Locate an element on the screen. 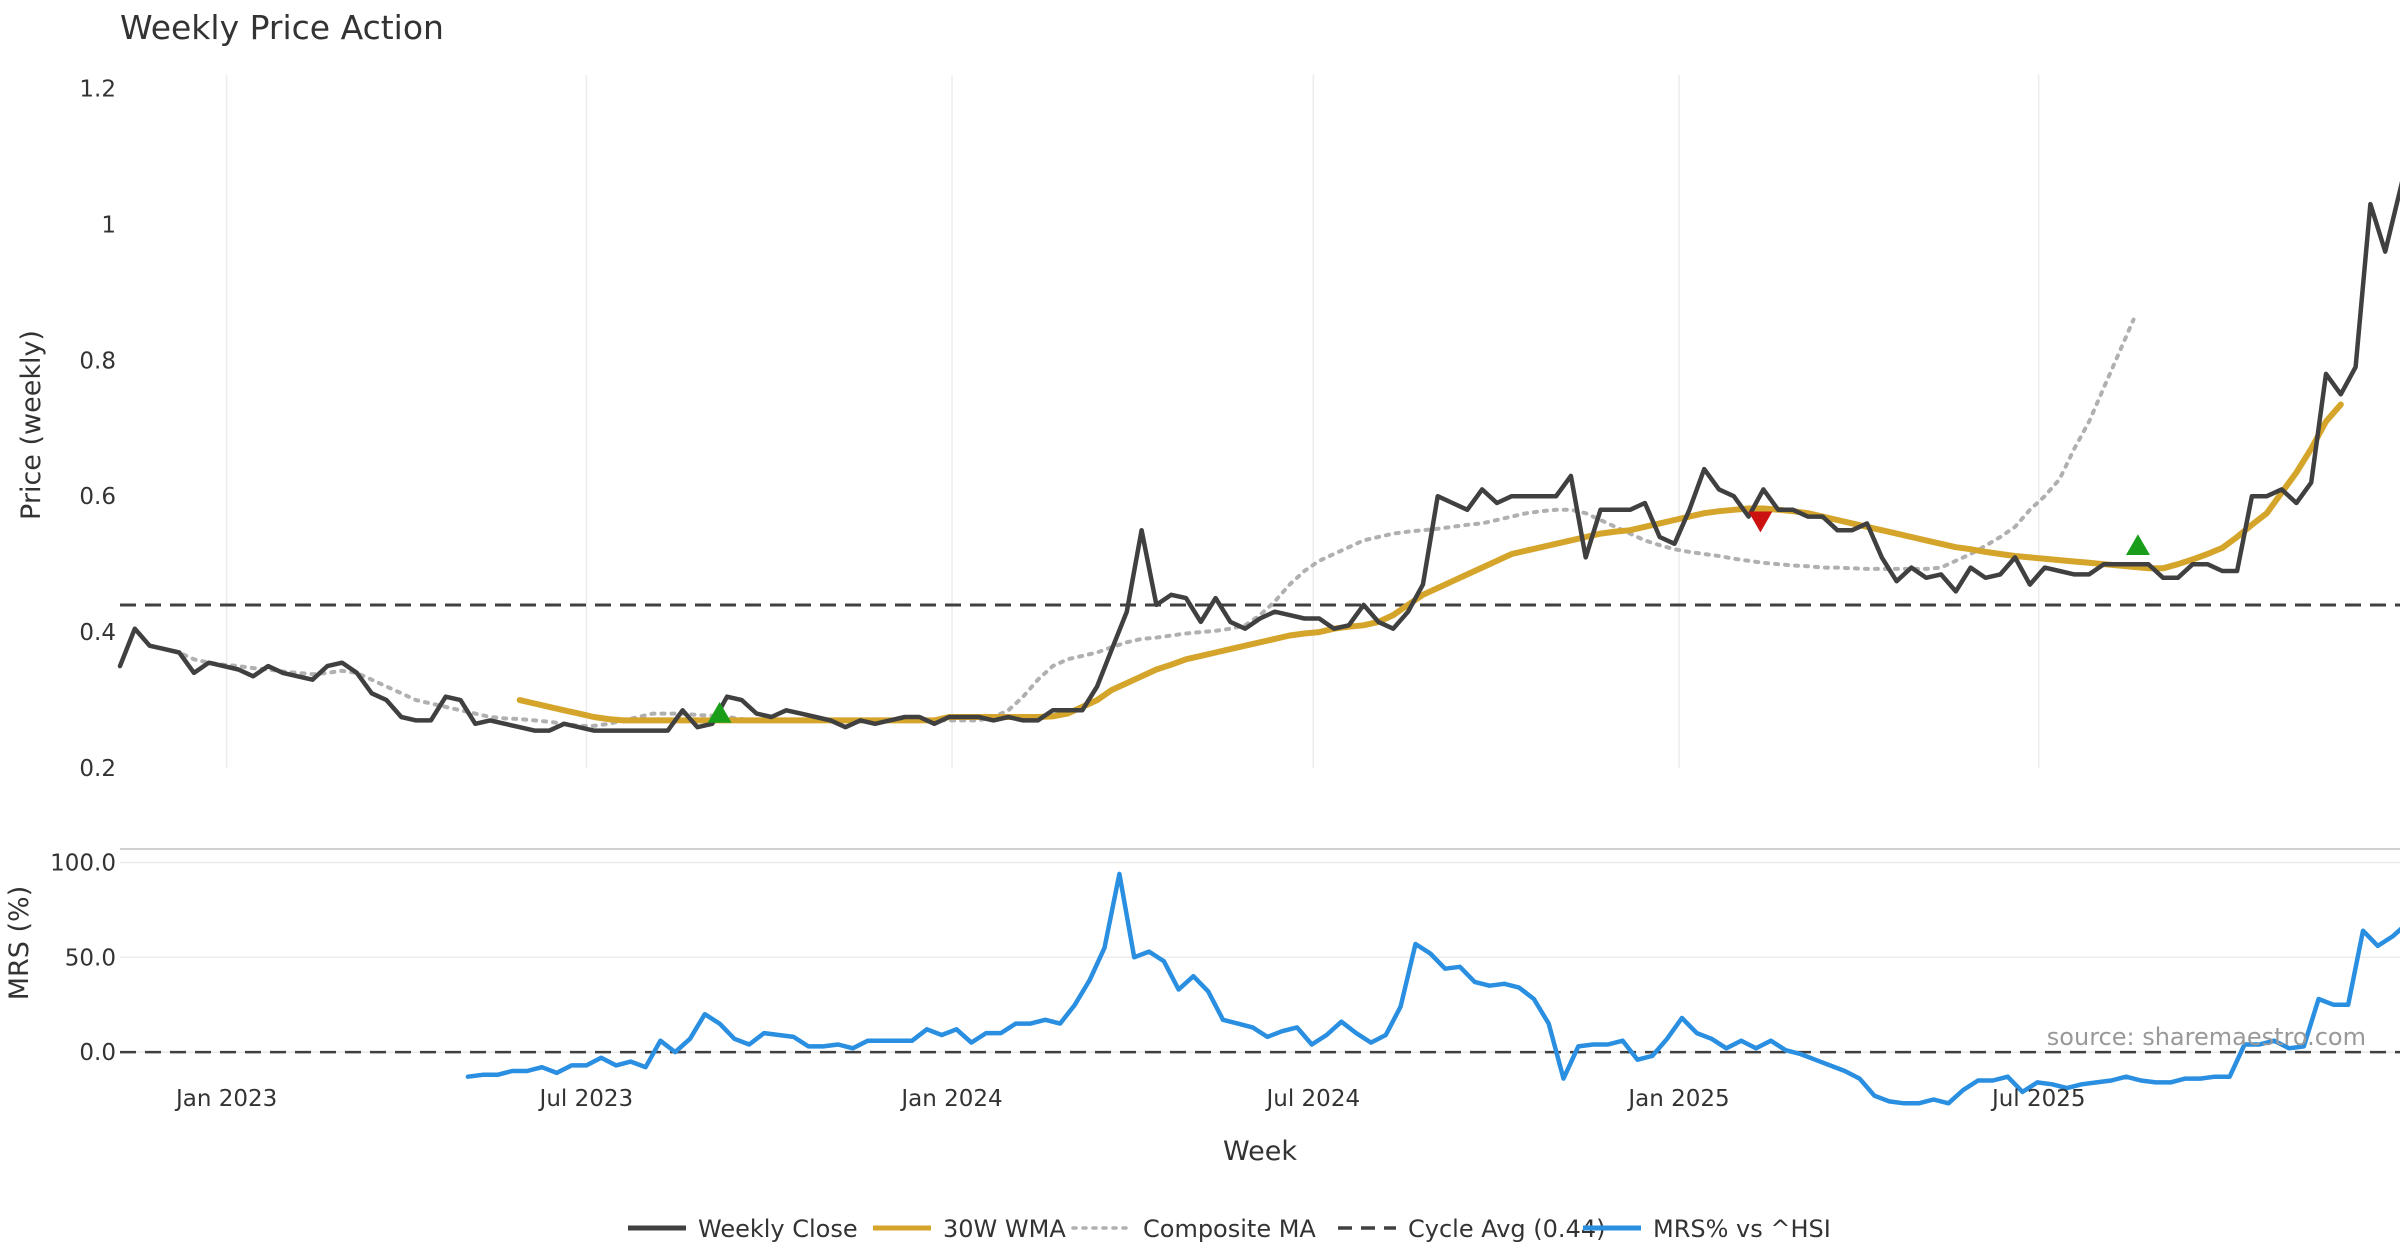 The height and width of the screenshot is (1260, 2400). x-tick-label: Jul 2023 is located at coordinates (586, 1099).